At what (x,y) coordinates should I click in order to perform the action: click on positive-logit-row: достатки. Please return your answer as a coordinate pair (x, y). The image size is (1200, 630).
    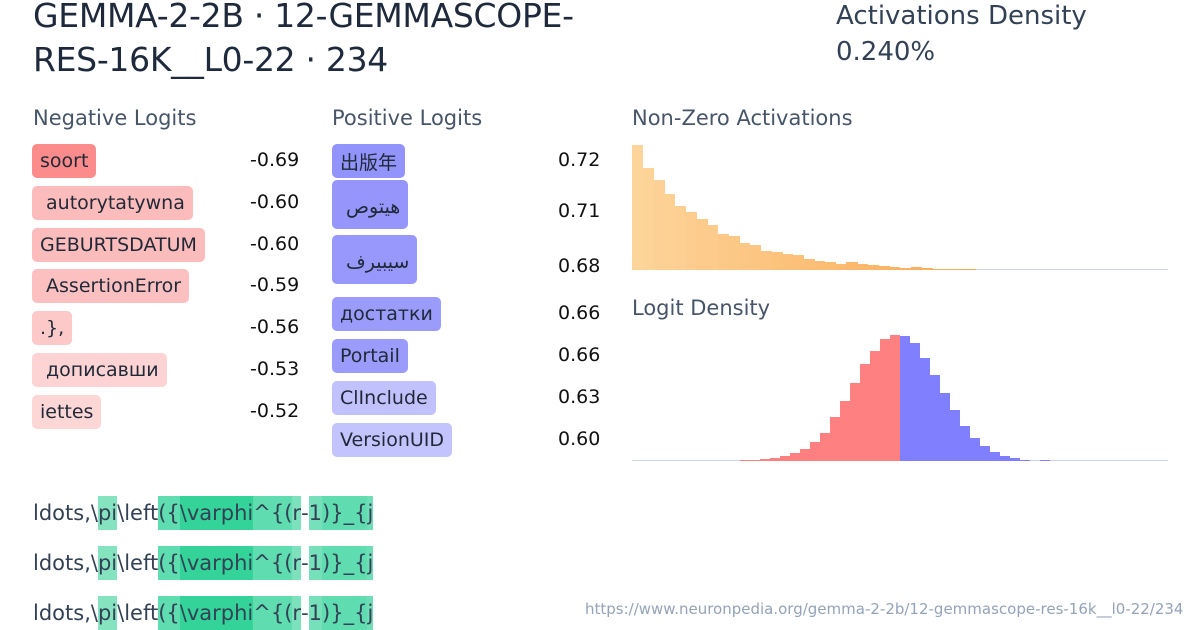
    Looking at the image, I should click on (386, 314).